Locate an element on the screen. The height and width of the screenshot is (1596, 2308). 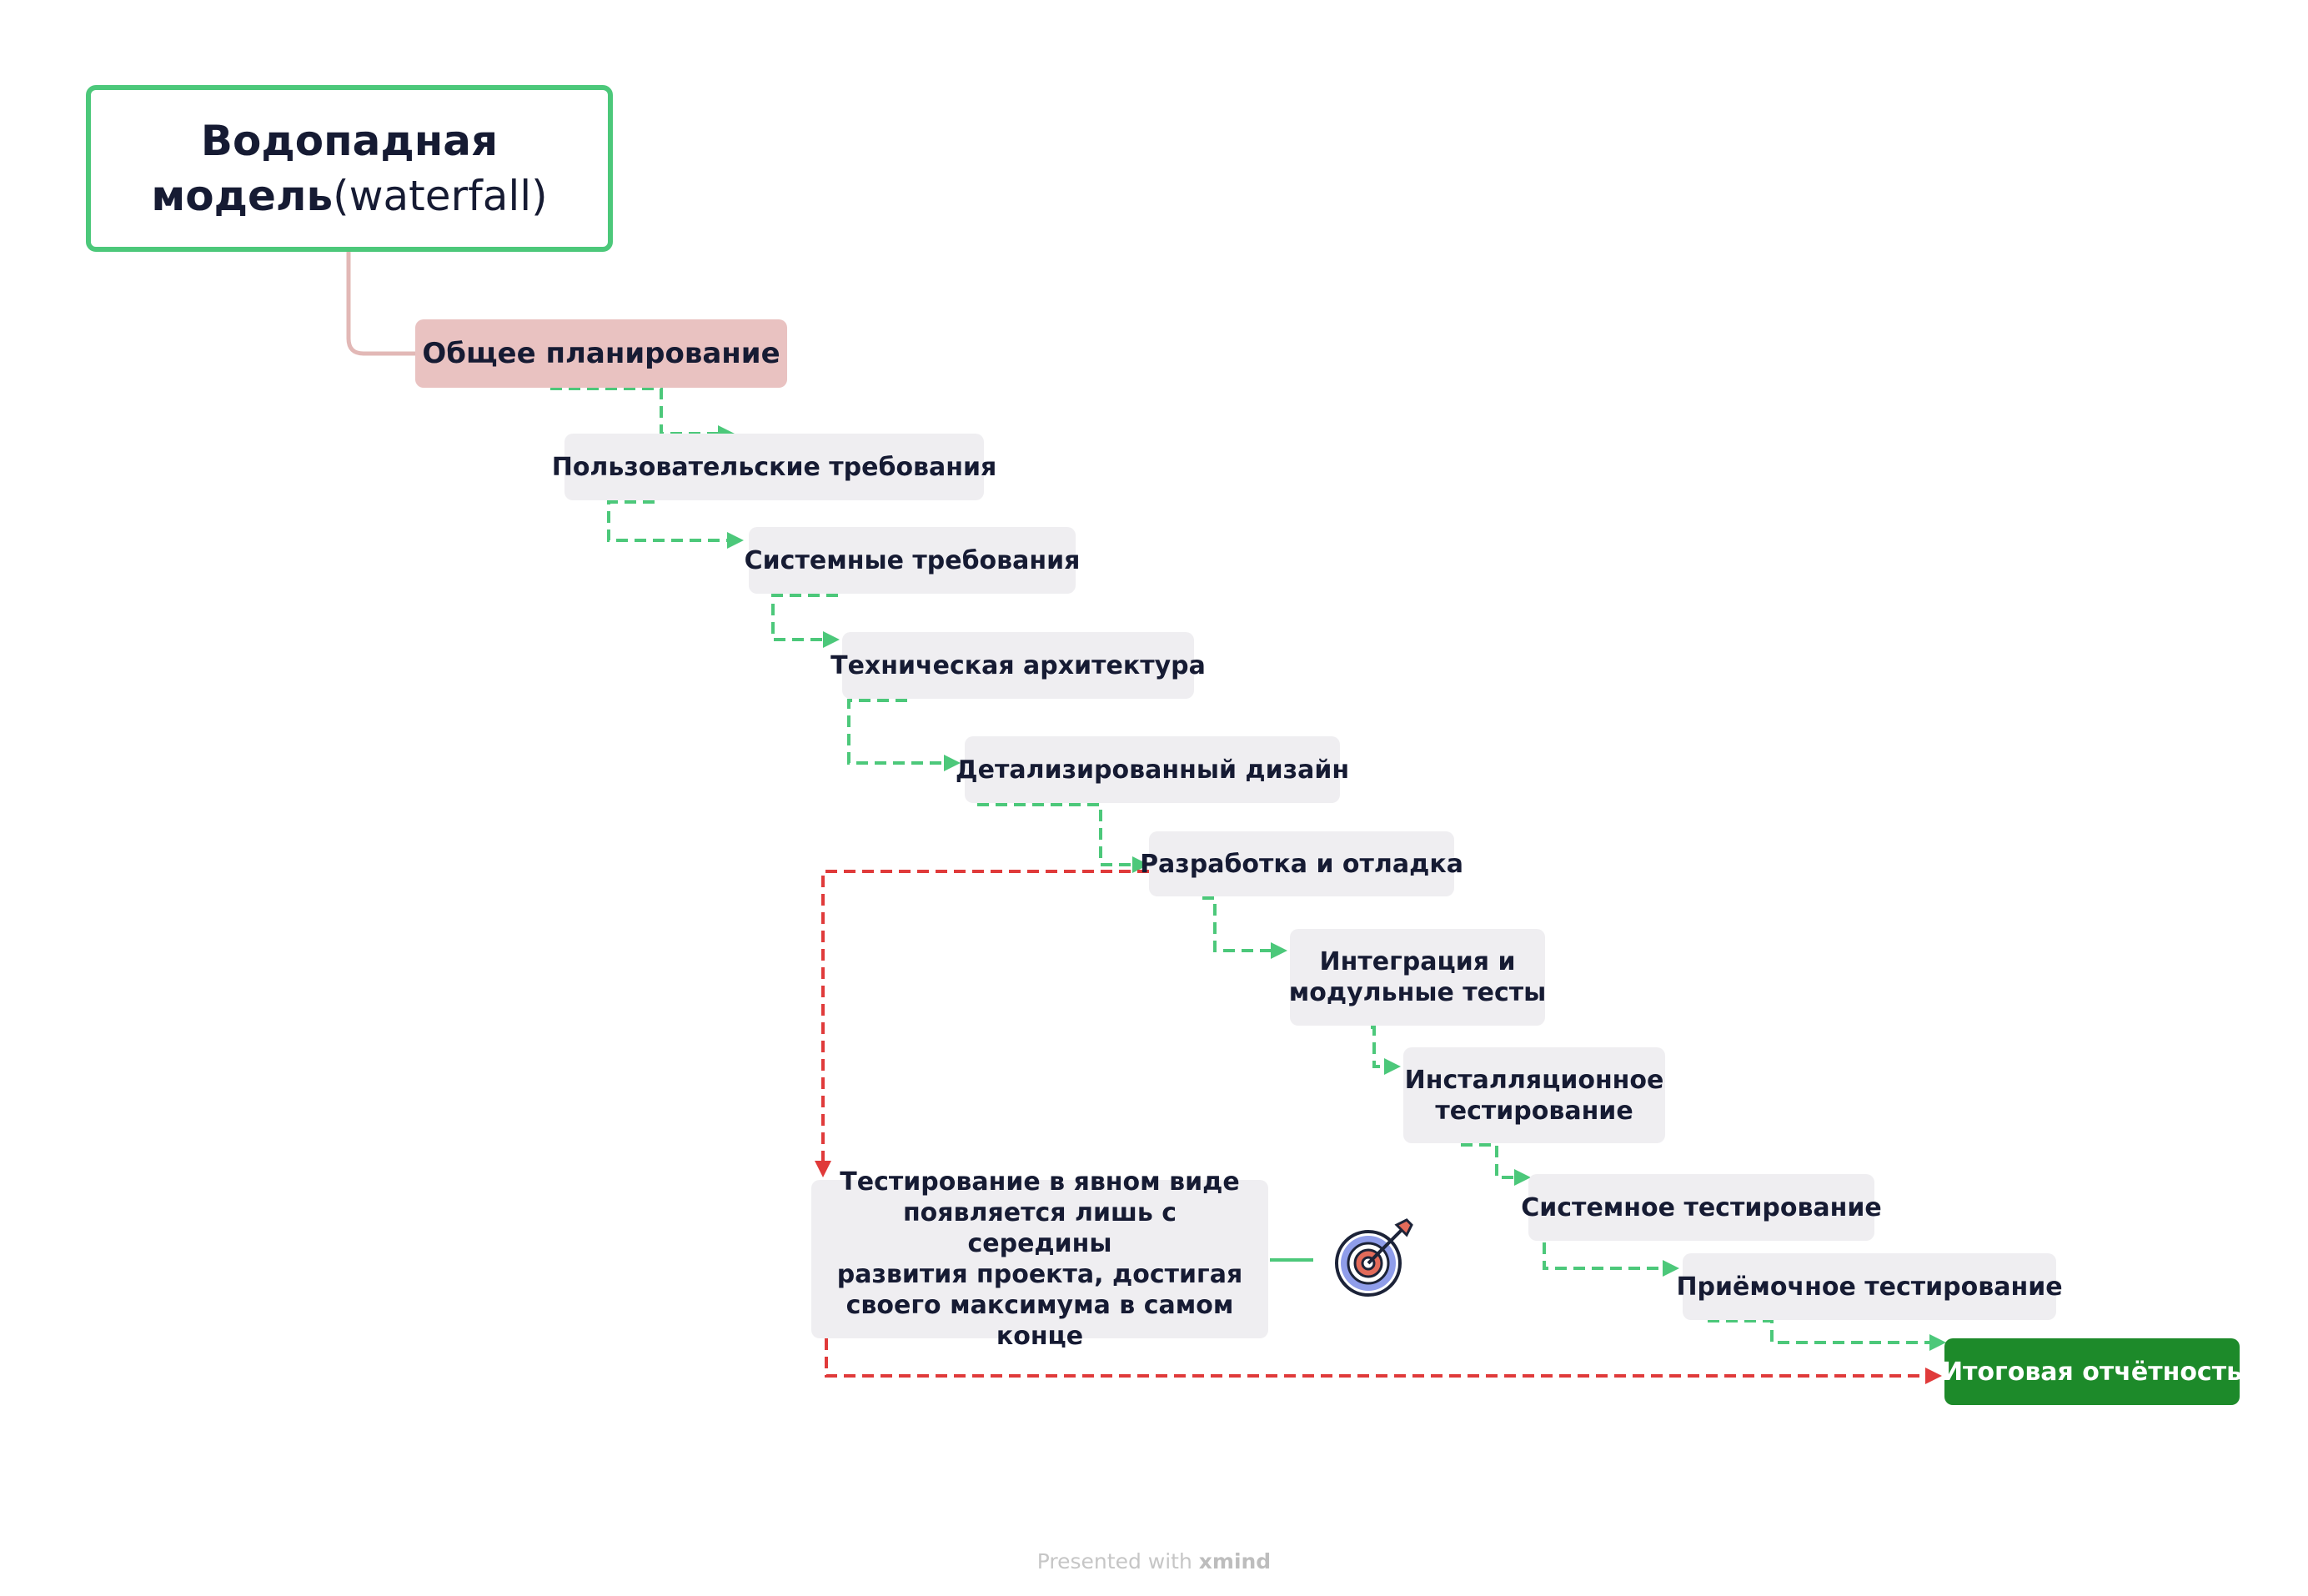
step-system-requirements: Системные требования is located at coordinates (912, 560).